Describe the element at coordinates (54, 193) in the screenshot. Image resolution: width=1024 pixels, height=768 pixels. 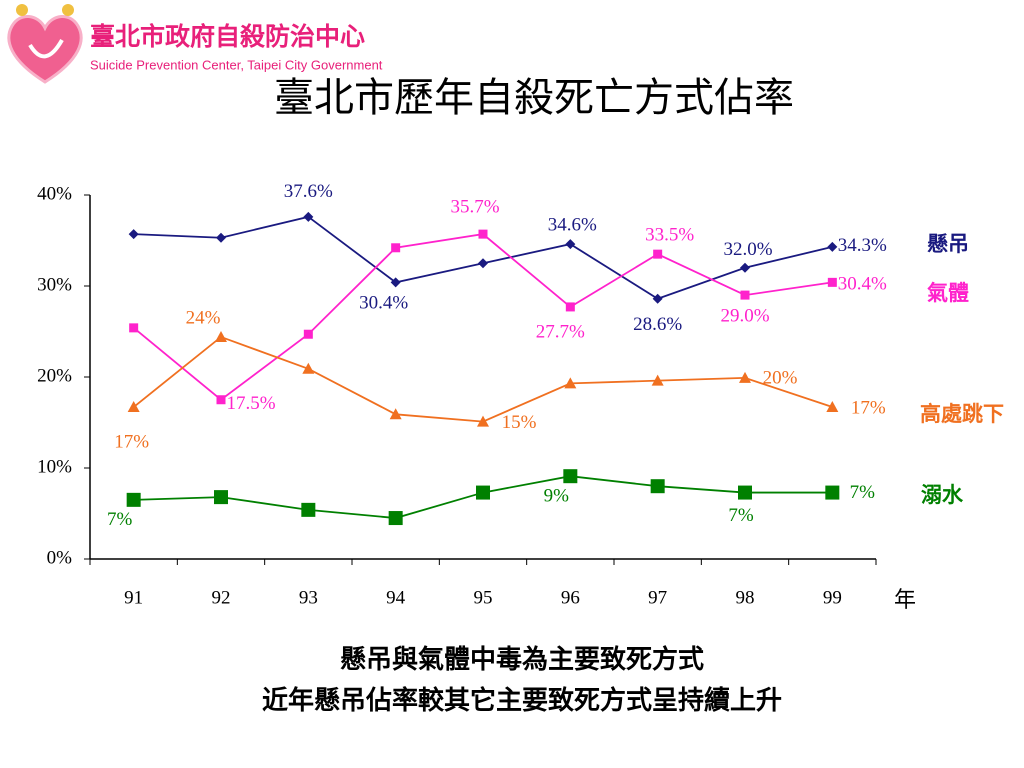
I see `y-tick-label: 40%` at that location.